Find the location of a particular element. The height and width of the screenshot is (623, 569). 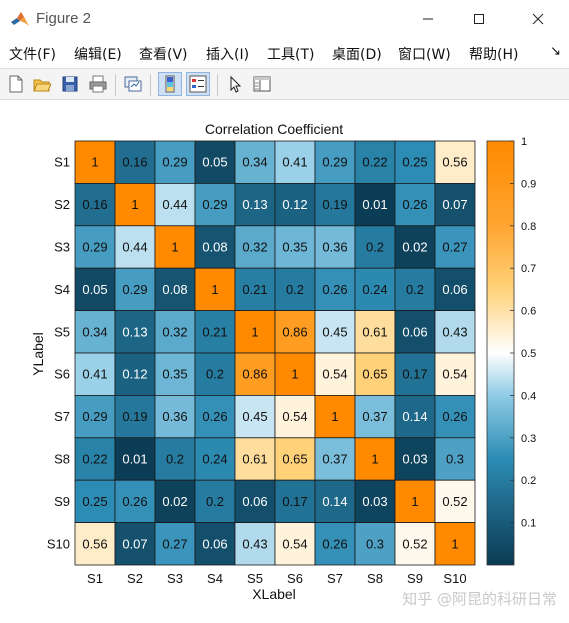

new-figure-icon is located at coordinates (16, 84).